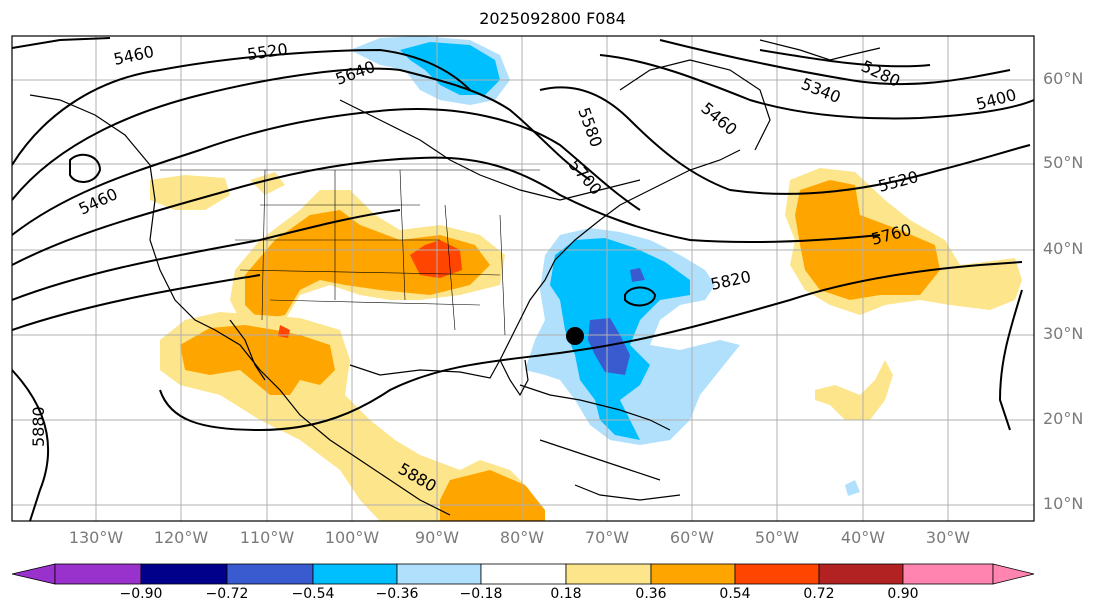 The height and width of the screenshot is (615, 1105). Describe the element at coordinates (1063, 333) in the screenshot. I see `lat-label: 30°N` at that location.